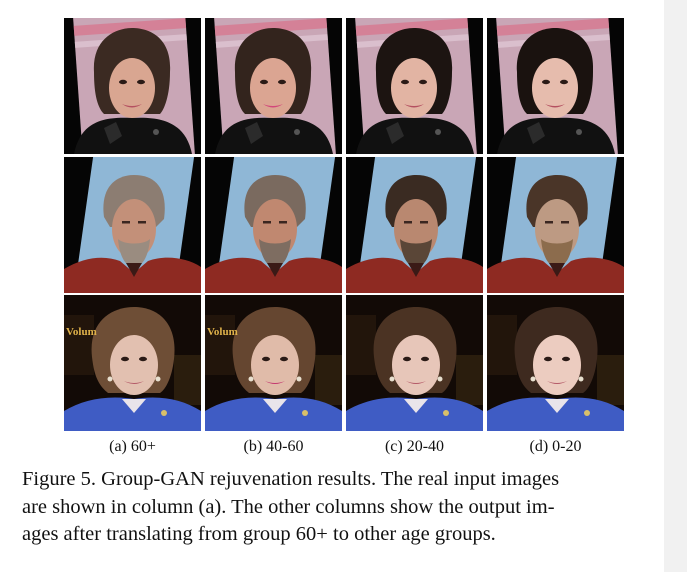 The image size is (687, 572). I want to click on face-image-r1-c3, so click(414, 86).